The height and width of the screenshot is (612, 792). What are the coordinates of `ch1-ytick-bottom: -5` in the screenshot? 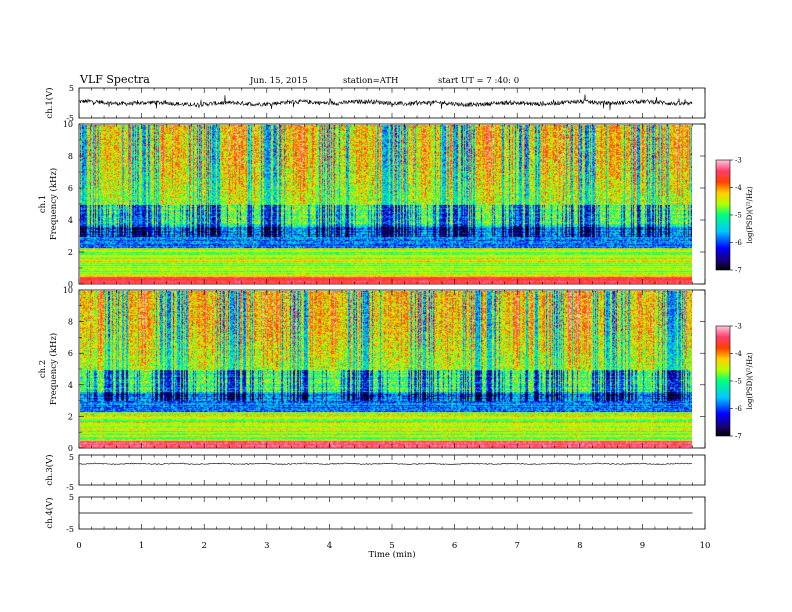 It's located at (70, 118).